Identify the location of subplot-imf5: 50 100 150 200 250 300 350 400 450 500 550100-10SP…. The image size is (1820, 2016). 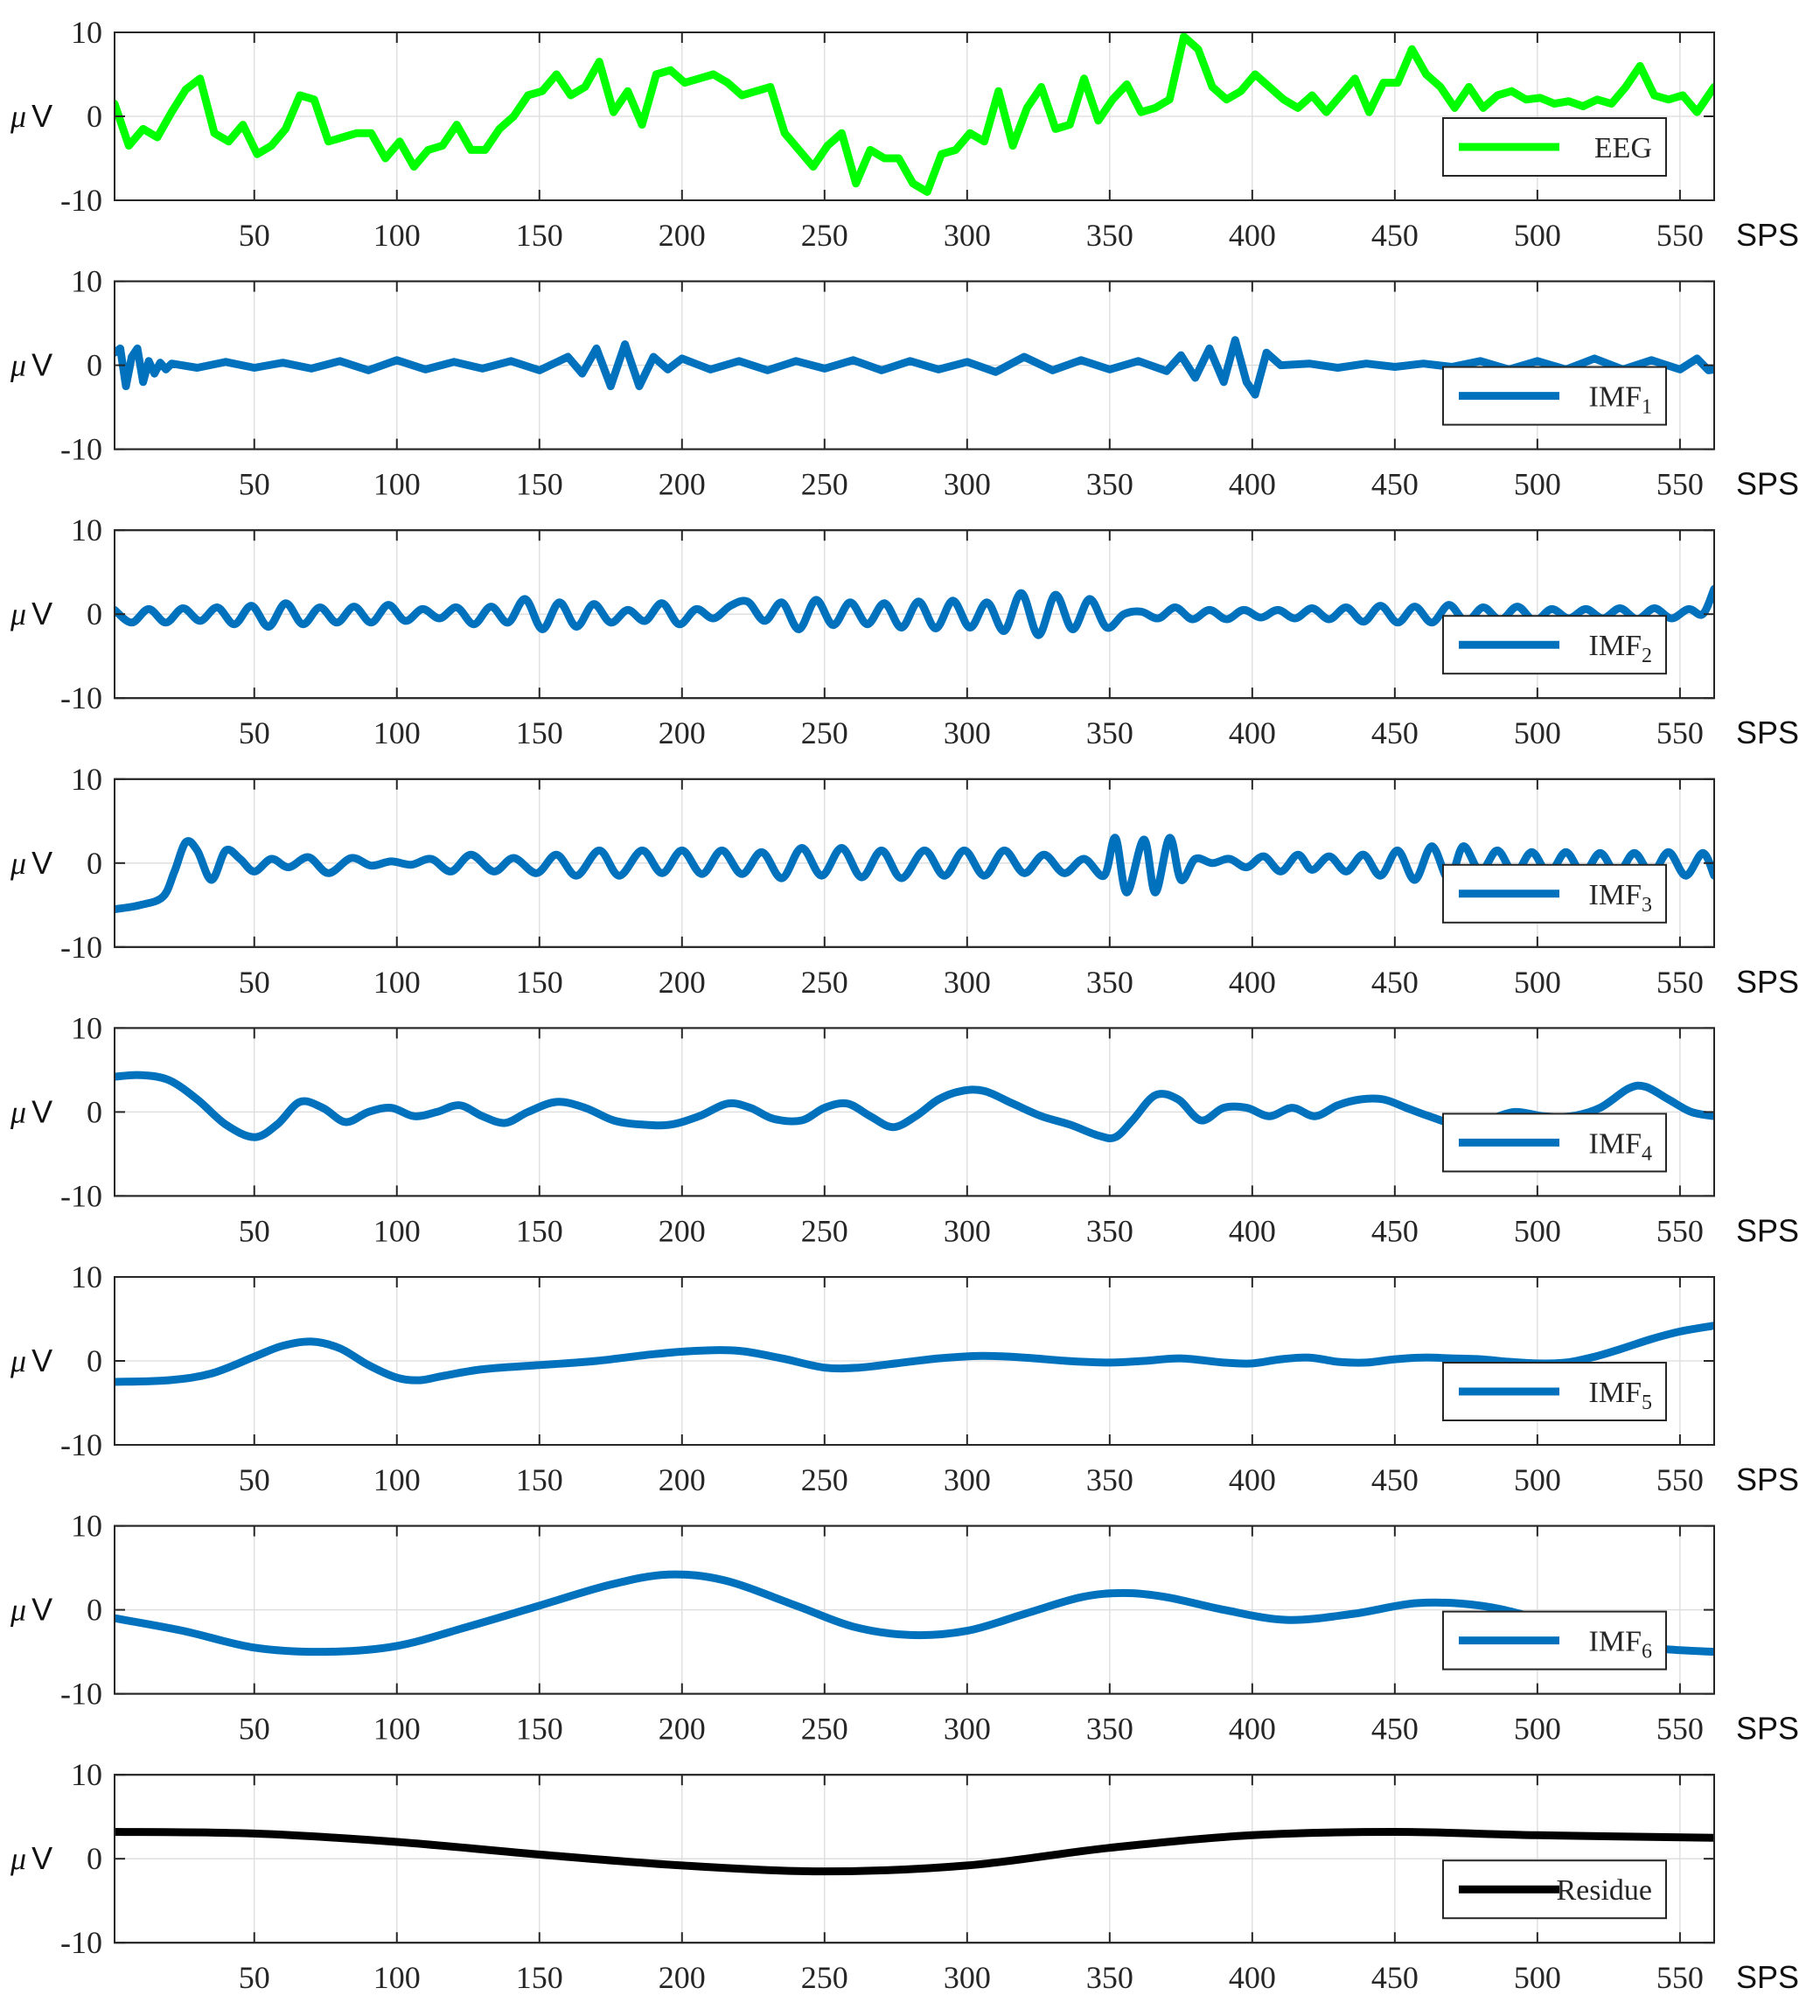
(904, 1378).